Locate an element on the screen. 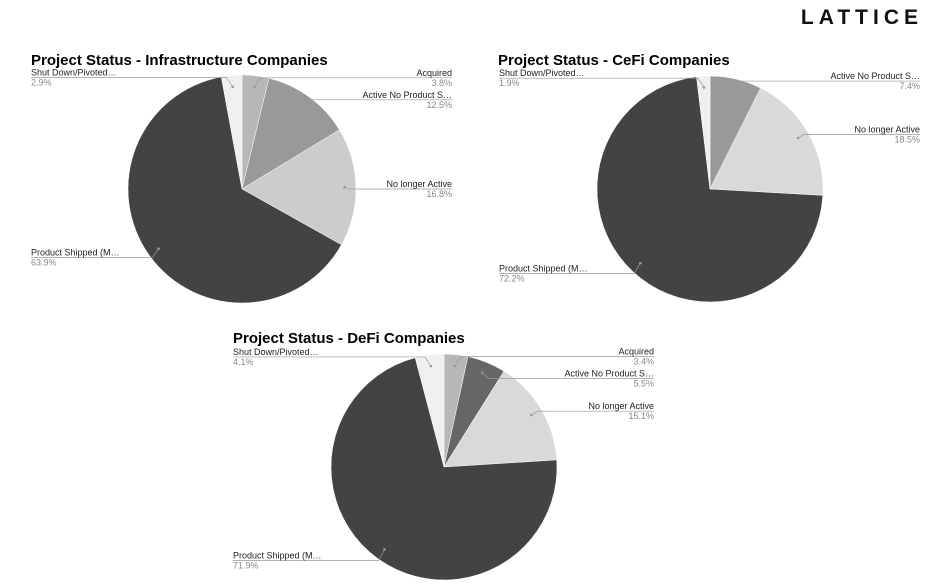 The height and width of the screenshot is (588, 936). slice-value-label: 72.2% is located at coordinates (512, 278).